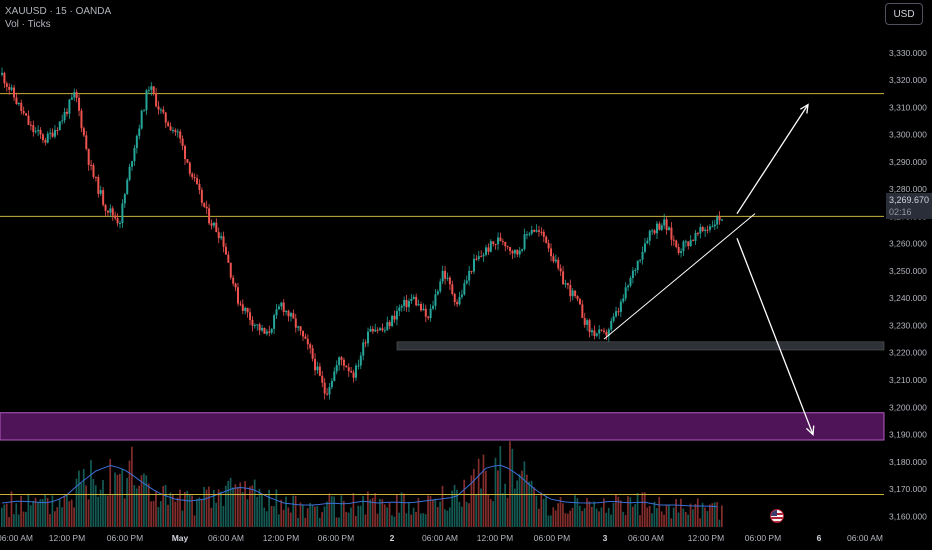 Image resolution: width=932 pixels, height=550 pixels. What do you see at coordinates (777, 516) in the screenshot?
I see `us-flag-icon` at bounding box center [777, 516].